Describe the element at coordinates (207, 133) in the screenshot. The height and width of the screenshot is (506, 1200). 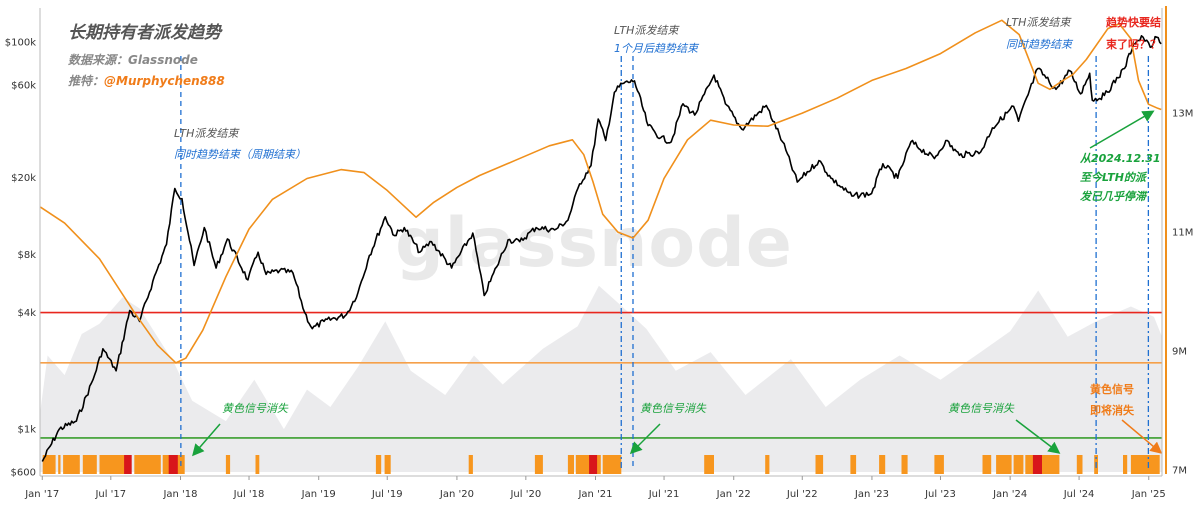
I see `annotation-lth-end-1: LTH派发结束` at that location.